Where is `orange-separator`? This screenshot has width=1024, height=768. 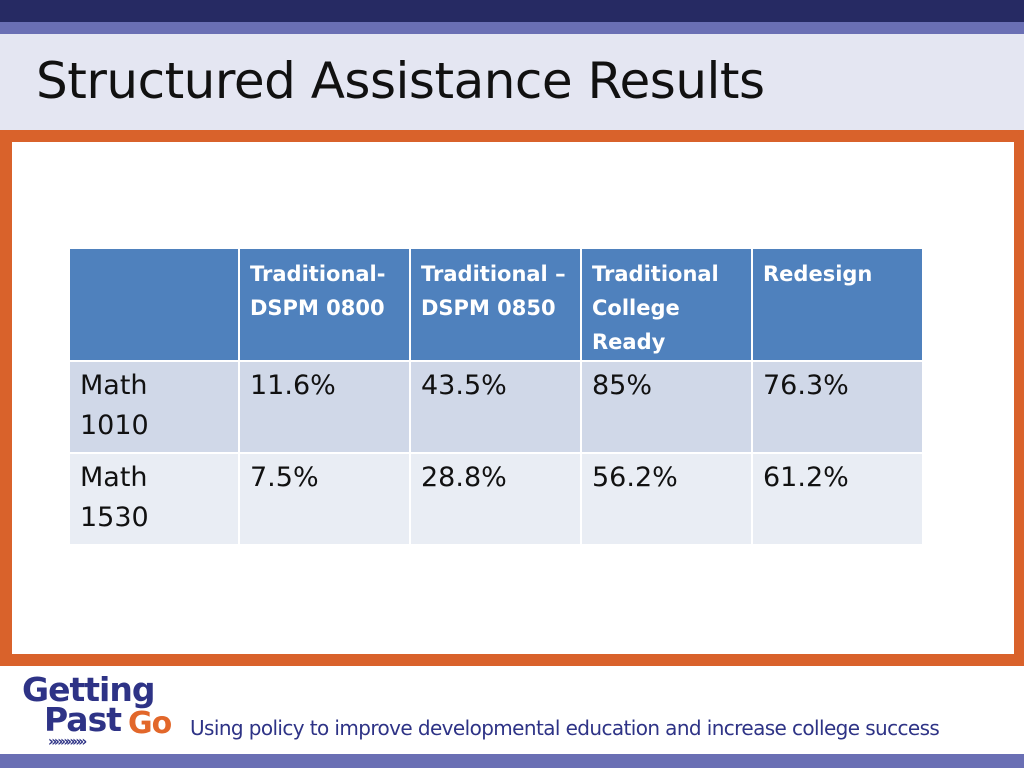 orange-separator is located at coordinates (512, 136).